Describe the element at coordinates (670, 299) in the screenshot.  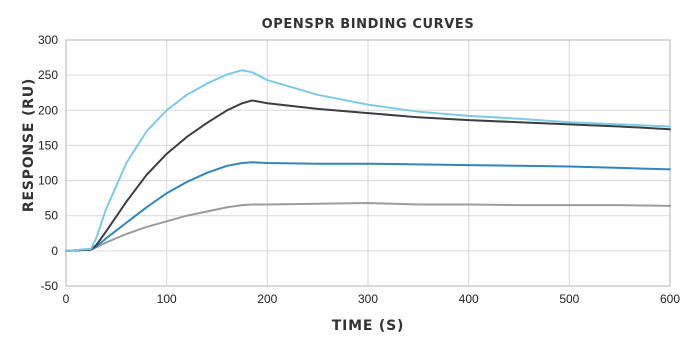
I see `x-tick-label: 600` at that location.